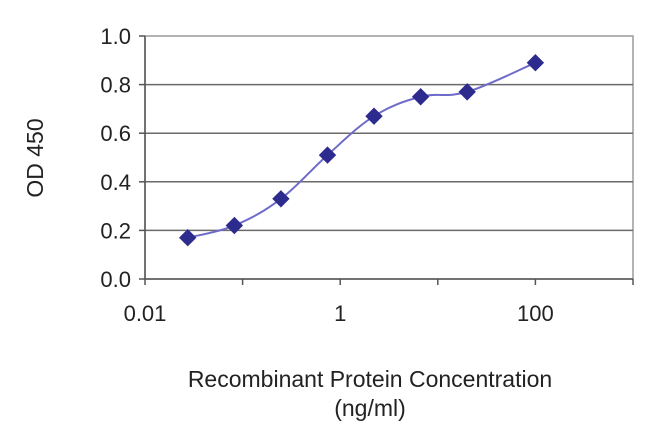  I want to click on x-tick-label: 100, so click(535, 313).